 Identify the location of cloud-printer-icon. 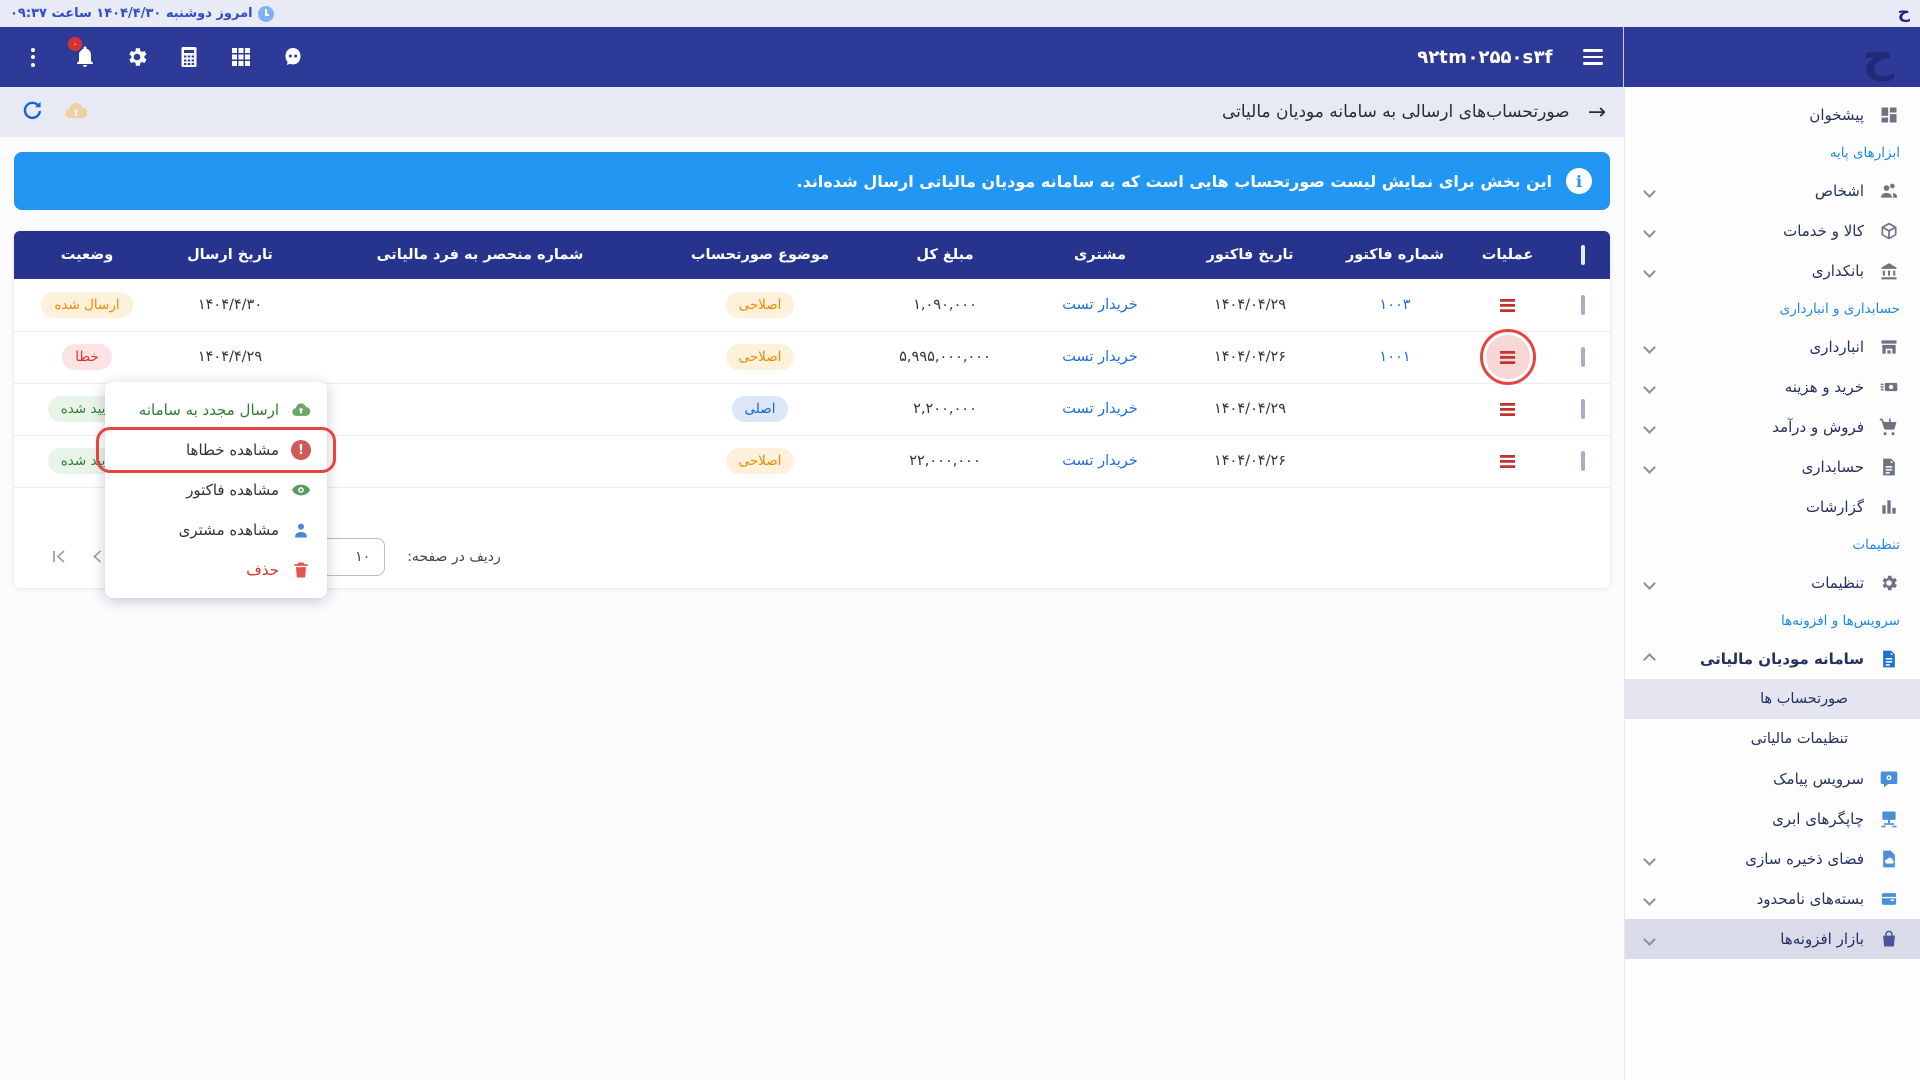
(1889, 819).